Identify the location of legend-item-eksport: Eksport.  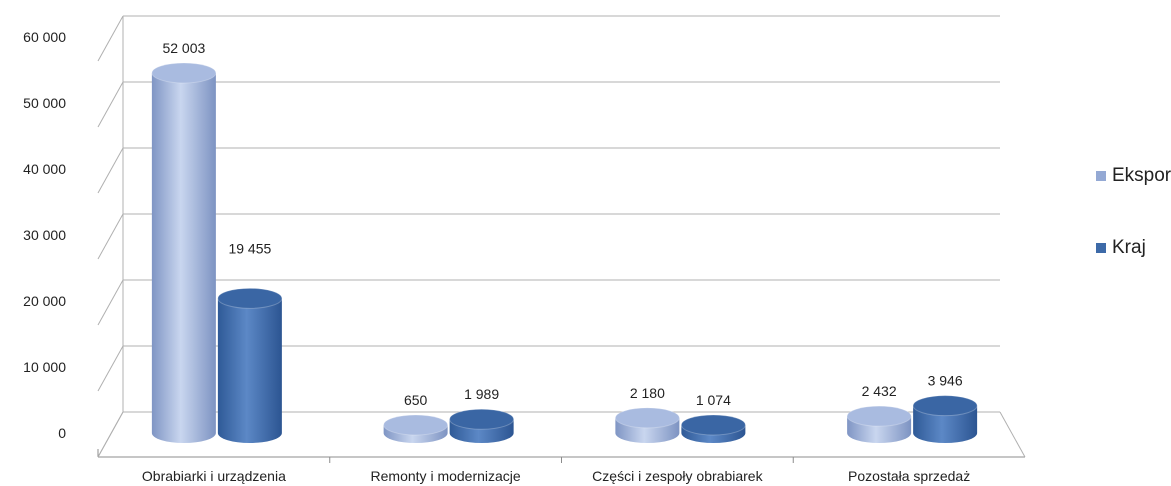
(1133, 176).